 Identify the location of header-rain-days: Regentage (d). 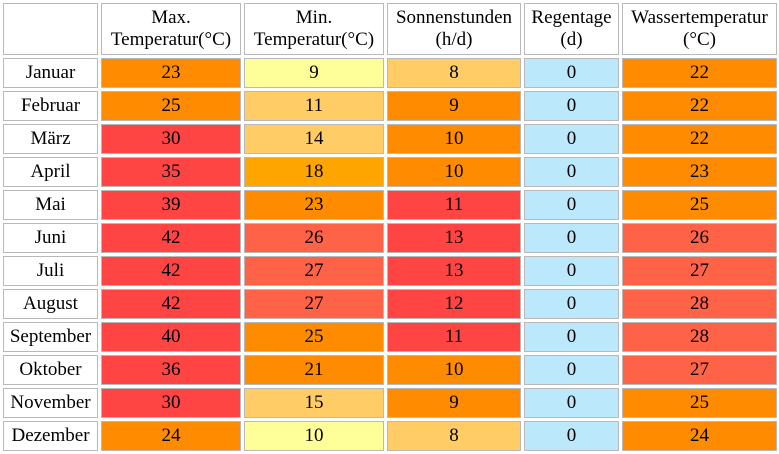
(571, 29).